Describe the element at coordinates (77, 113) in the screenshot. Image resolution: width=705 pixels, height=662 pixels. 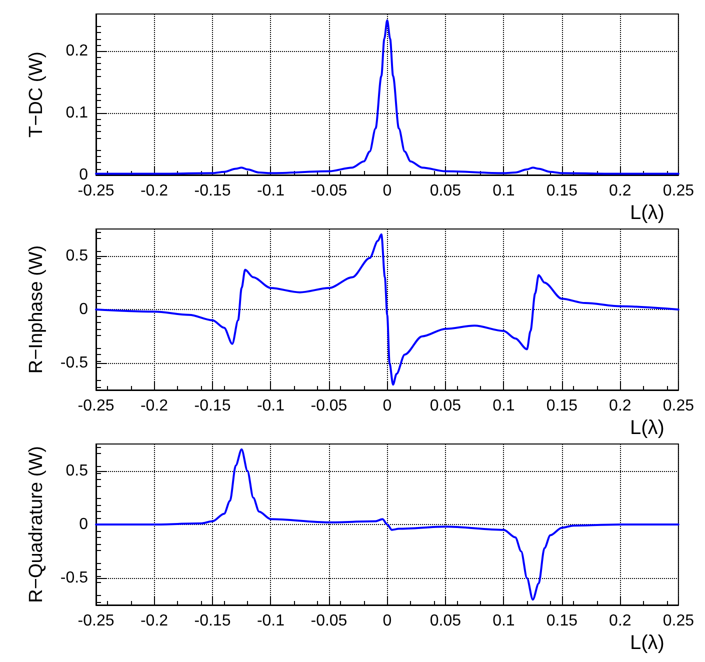
I see `y-tick-label: 0.1` at that location.